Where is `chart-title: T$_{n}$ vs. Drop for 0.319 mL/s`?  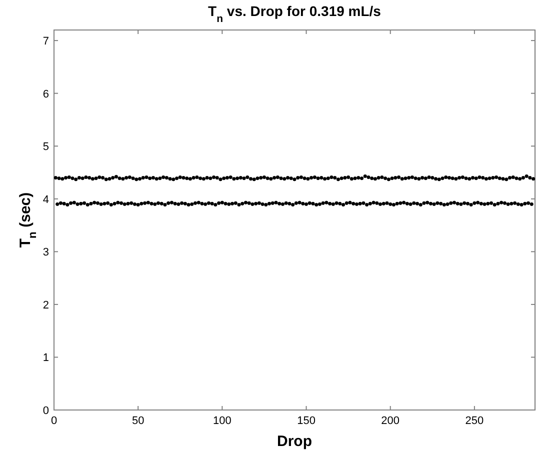 chart-title: T$_{n}$ vs. Drop for 0.319 mL/s is located at coordinates (295, 14).